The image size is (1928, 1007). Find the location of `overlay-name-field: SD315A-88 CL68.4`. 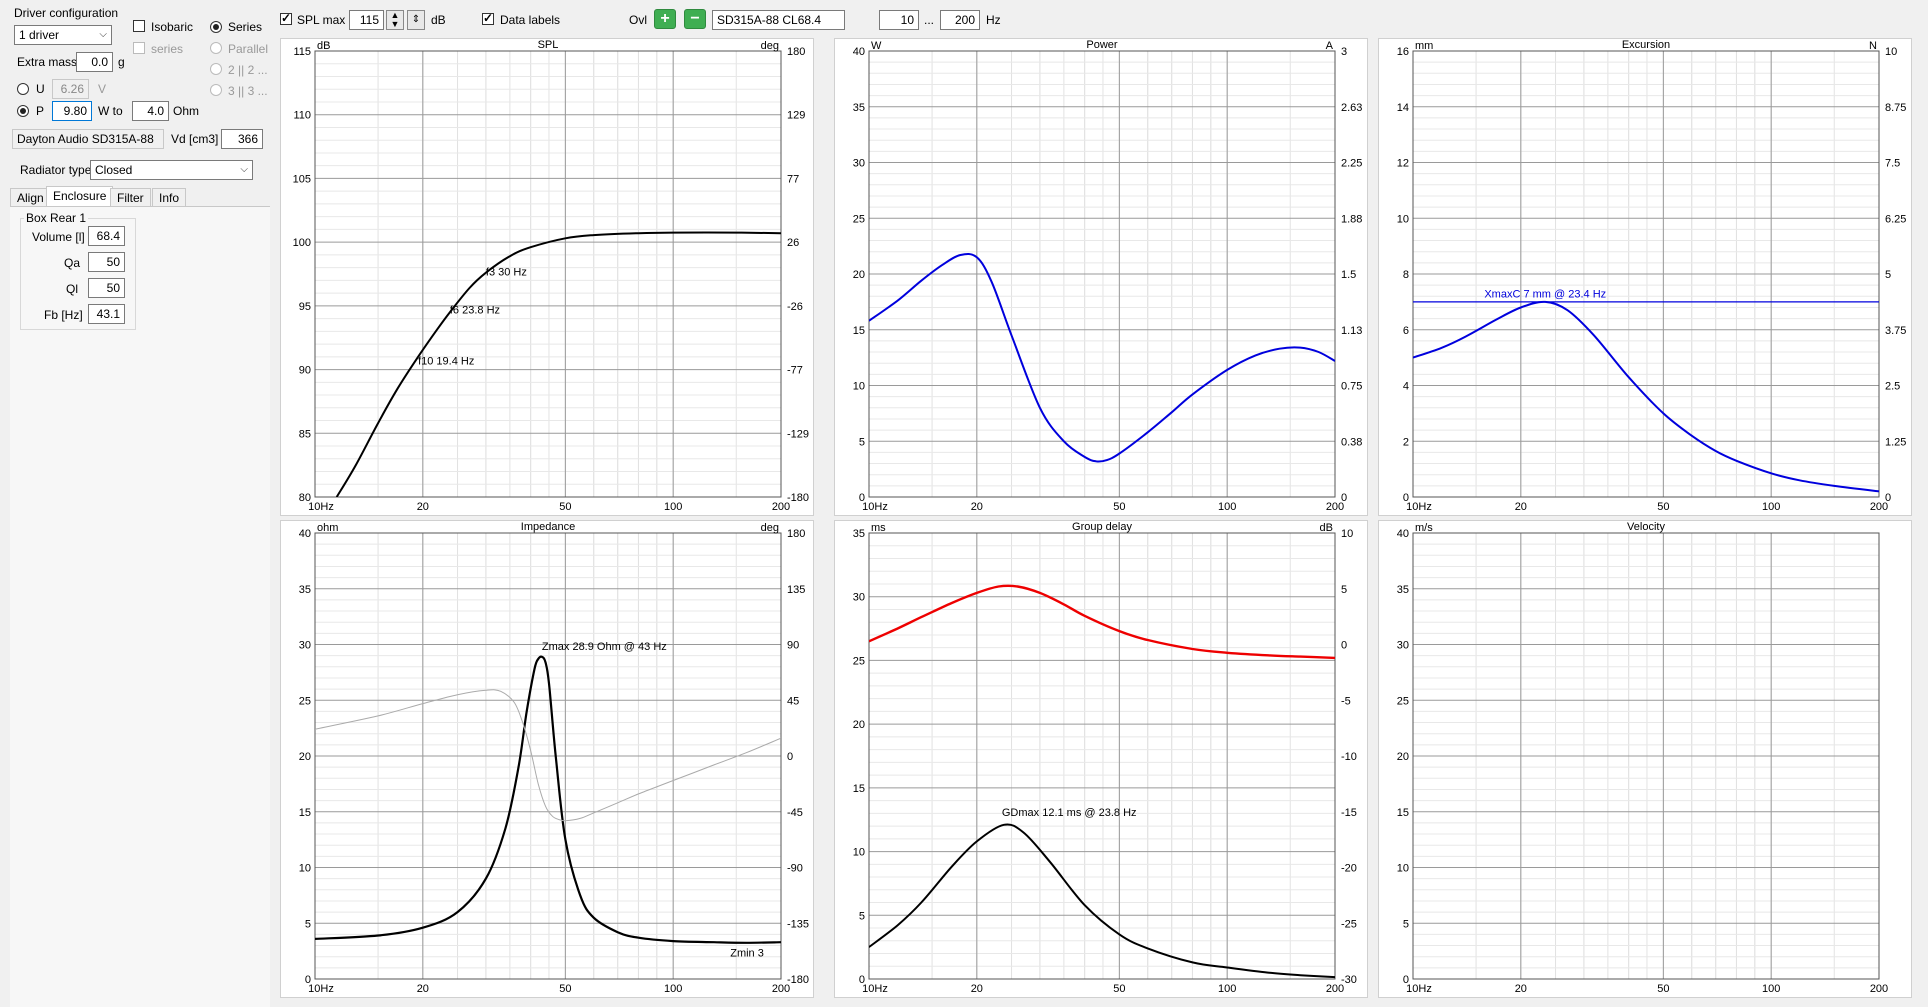

overlay-name-field: SD315A-88 CL68.4 is located at coordinates (778, 20).